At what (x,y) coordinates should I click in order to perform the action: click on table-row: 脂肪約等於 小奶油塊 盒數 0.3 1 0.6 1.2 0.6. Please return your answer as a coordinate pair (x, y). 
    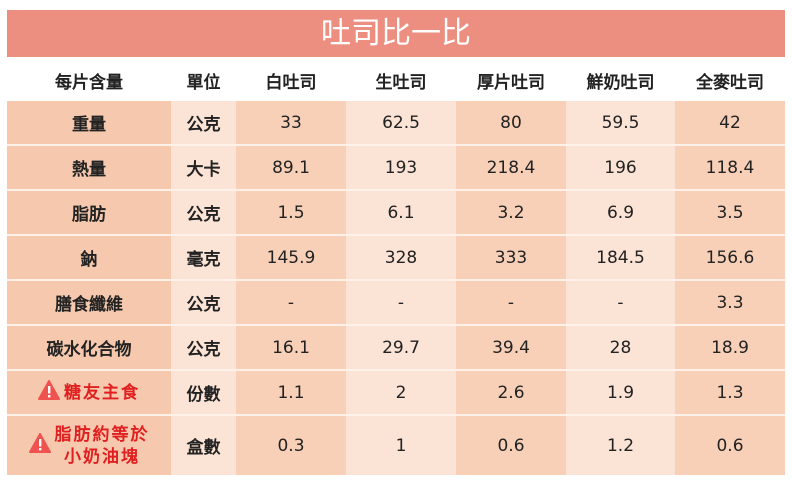
    Looking at the image, I should click on (396, 445).